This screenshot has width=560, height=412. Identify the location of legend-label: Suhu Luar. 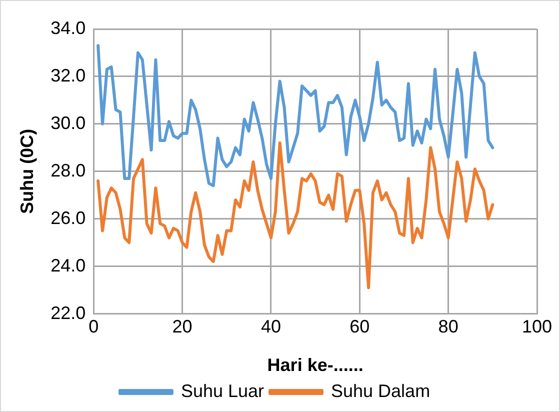
(222, 390).